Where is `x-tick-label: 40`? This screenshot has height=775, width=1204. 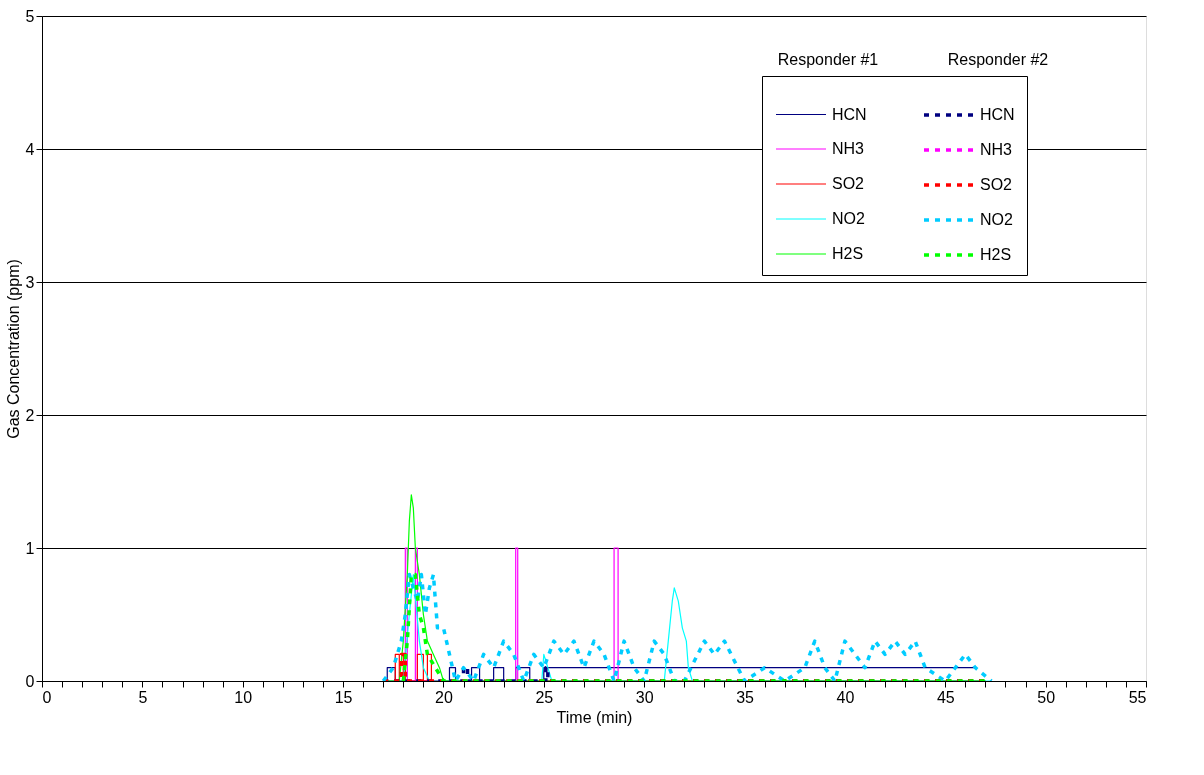
x-tick-label: 40 is located at coordinates (845, 697).